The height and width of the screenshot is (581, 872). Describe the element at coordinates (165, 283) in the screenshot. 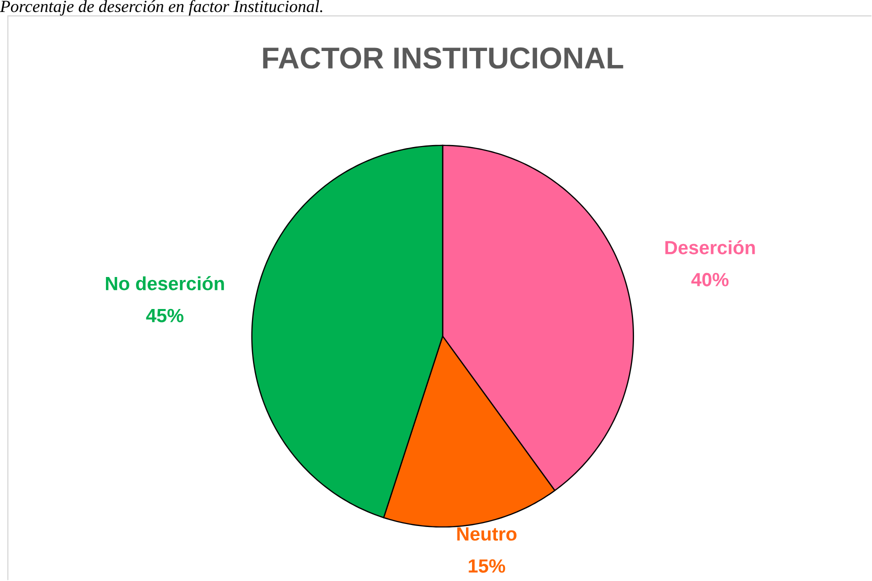

I see `slice-label: No deserción` at that location.